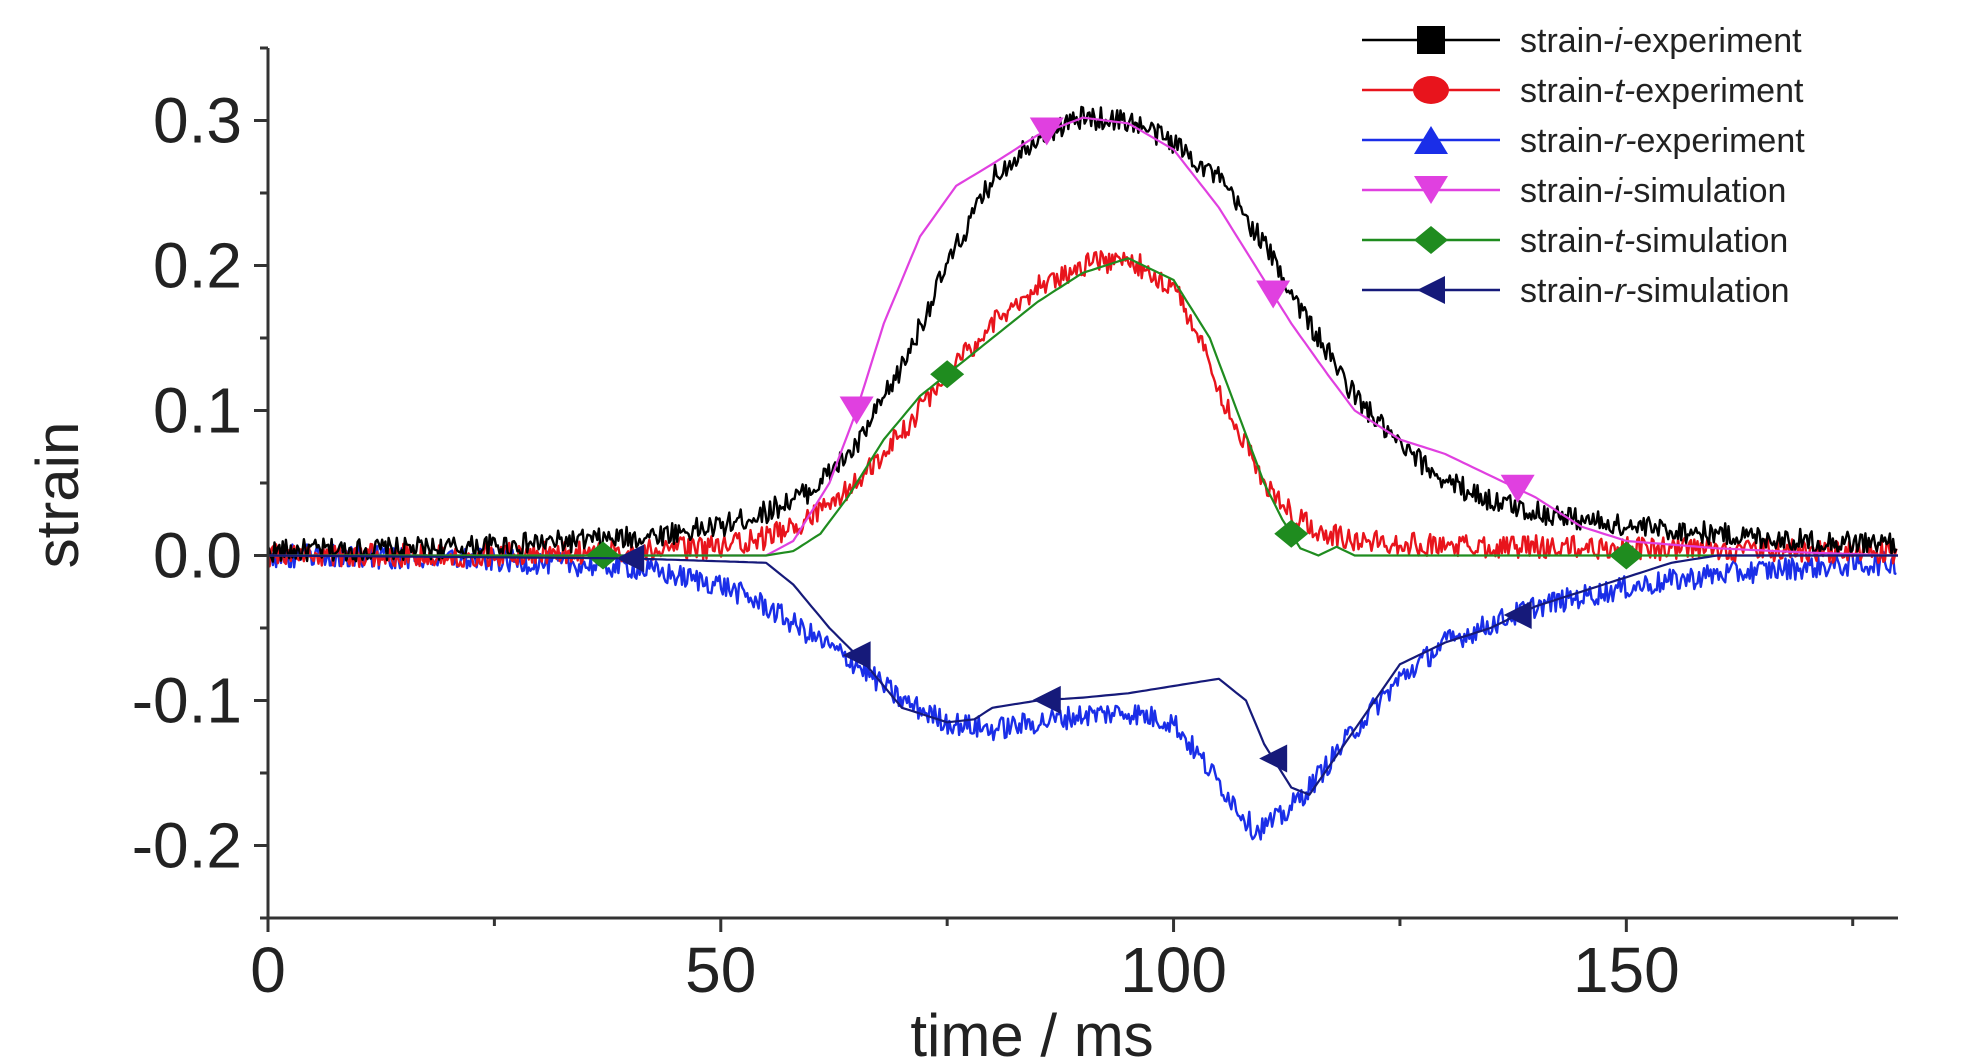  I want to click on legend-label: strain-i-experiment, so click(1661, 41).